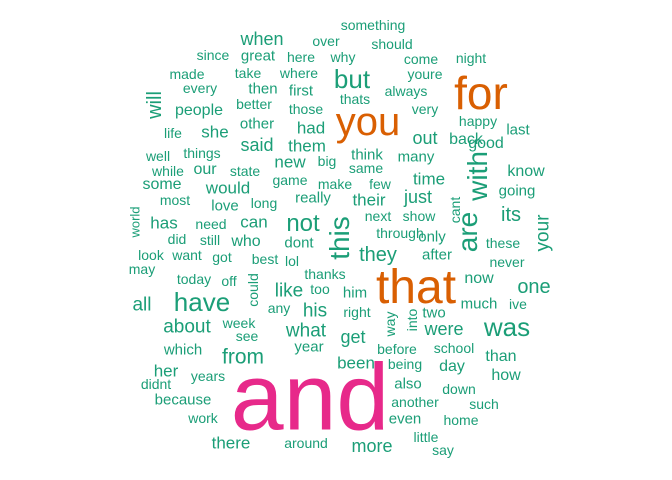 The height and width of the screenshot is (480, 672). What do you see at coordinates (213, 55) in the screenshot?
I see `word-since: since` at bounding box center [213, 55].